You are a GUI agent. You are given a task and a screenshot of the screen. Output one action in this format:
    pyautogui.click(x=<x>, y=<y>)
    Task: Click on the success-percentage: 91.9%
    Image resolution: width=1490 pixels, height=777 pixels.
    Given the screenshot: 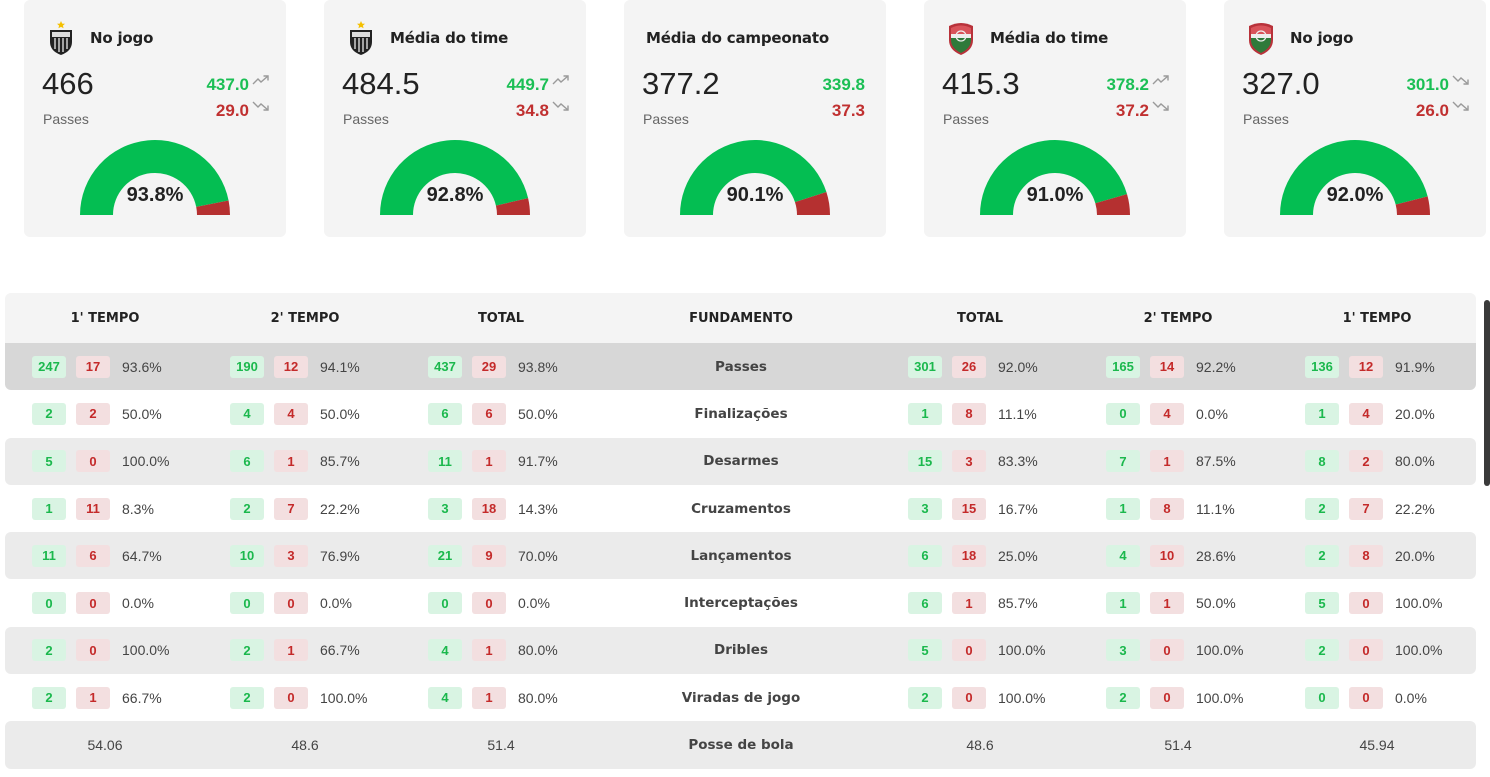 What is the action you would take?
    pyautogui.click(x=1415, y=366)
    